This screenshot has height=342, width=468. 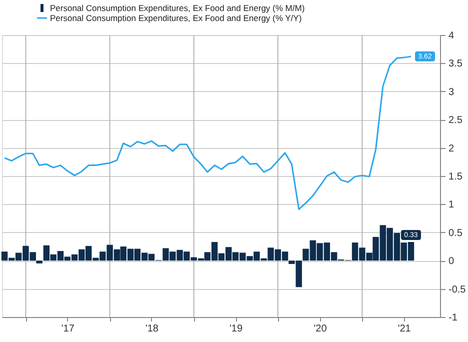 I want to click on legend-label: Personal Consumption Expenditures, Ex Food and Energy (% M/M), so click(x=177, y=8).